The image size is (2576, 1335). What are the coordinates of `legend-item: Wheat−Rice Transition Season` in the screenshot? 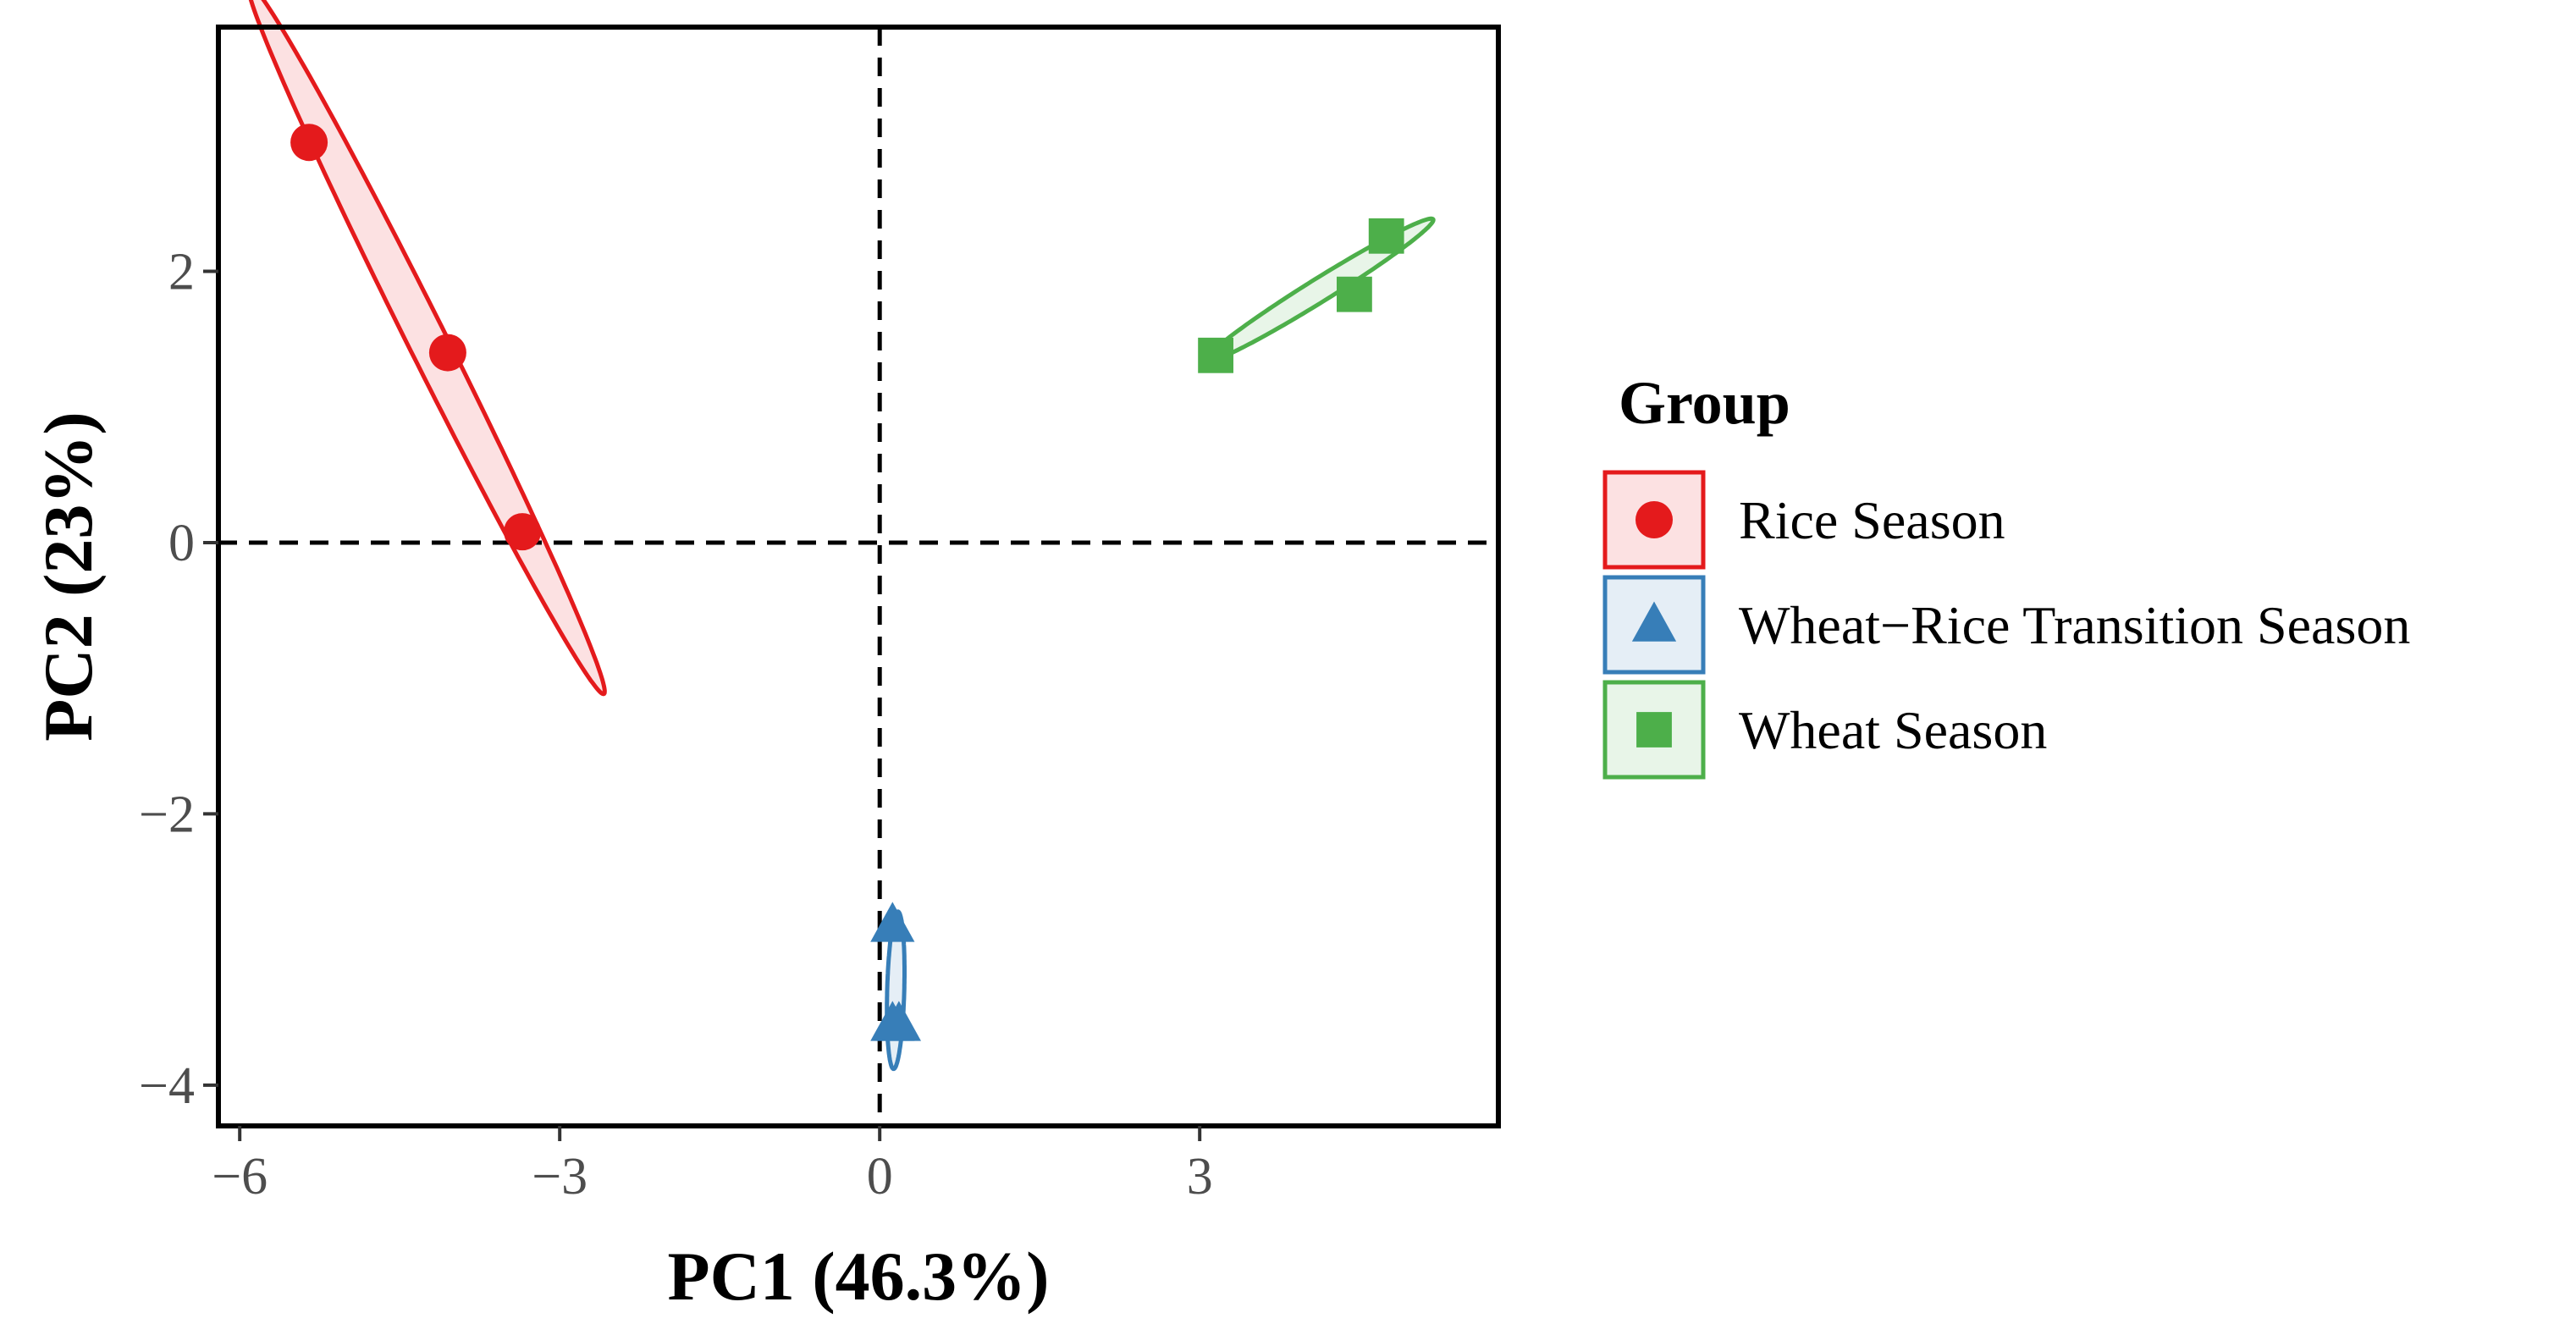 It's located at (2006, 625).